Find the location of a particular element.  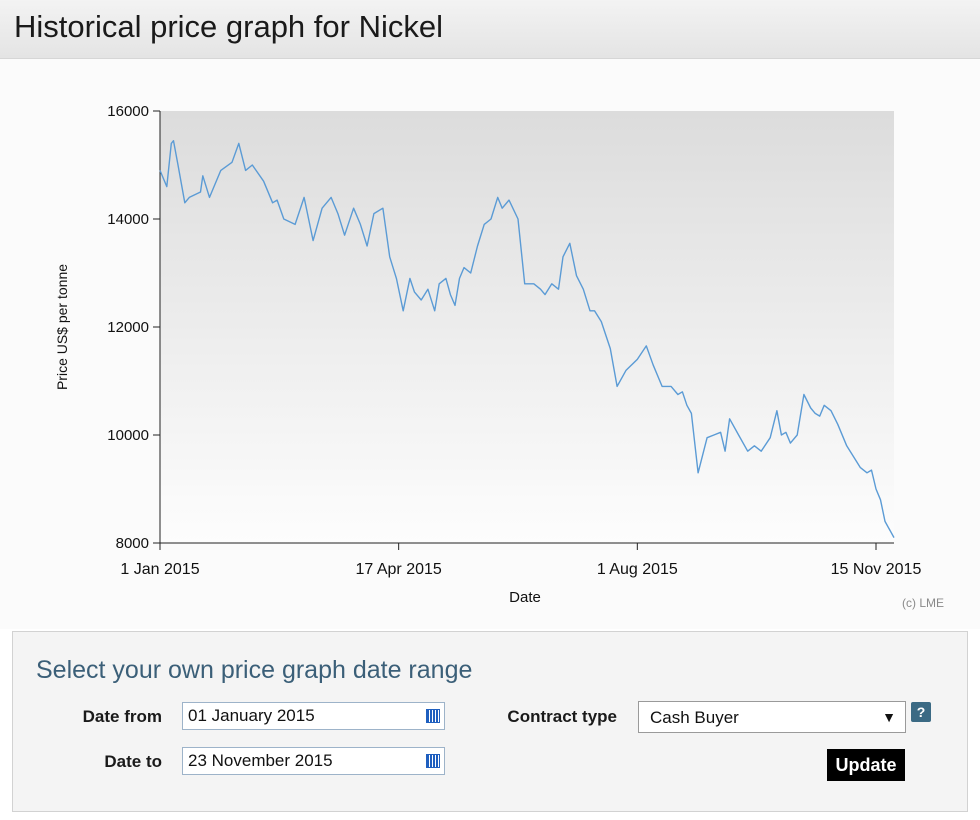

date-to-input is located at coordinates (300, 761).